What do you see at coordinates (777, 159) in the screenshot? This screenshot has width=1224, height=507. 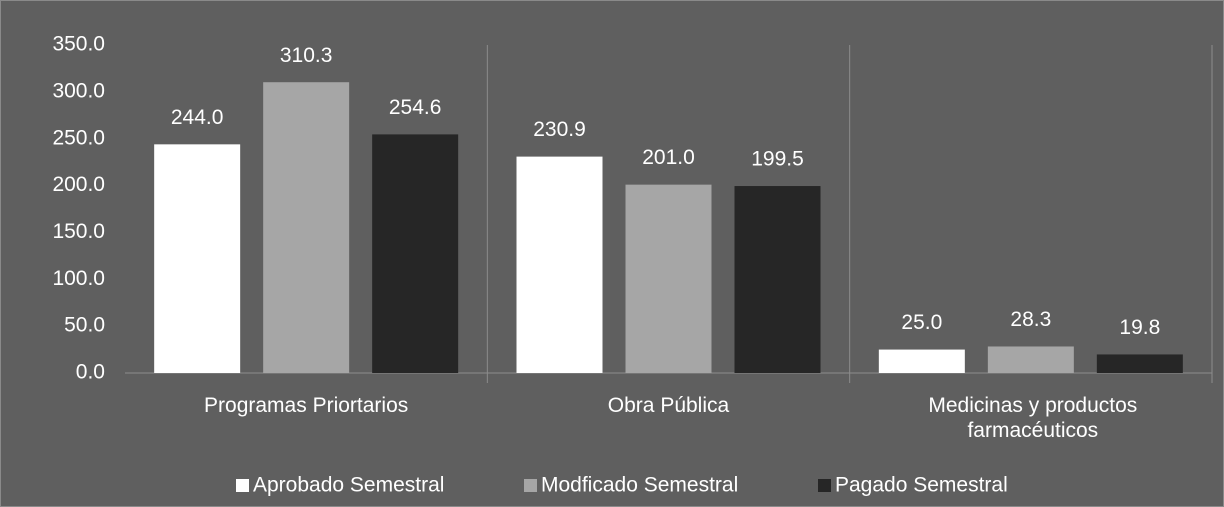 I see `data-label: 199.5` at bounding box center [777, 159].